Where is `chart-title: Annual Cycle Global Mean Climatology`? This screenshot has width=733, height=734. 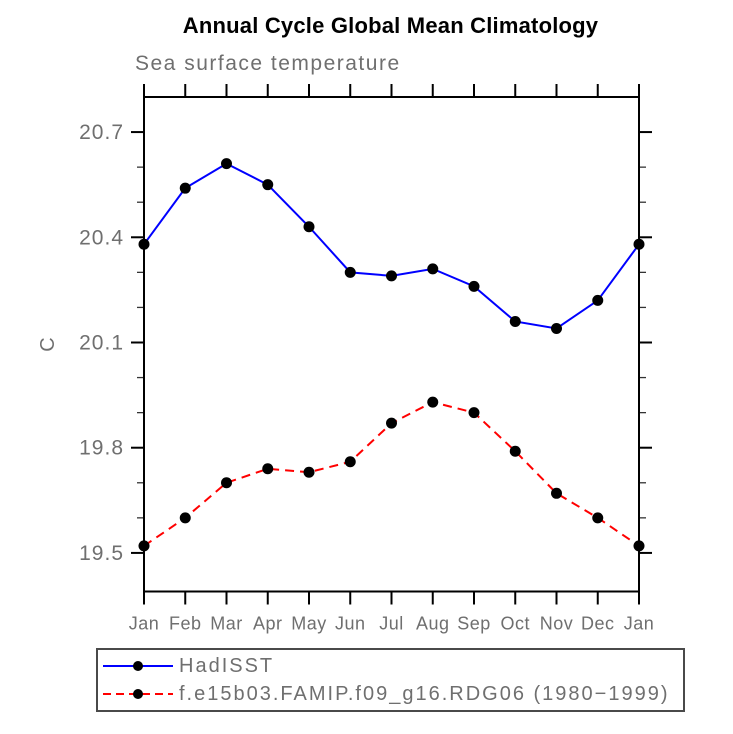
chart-title: Annual Cycle Global Mean Climatology is located at coordinates (390, 25).